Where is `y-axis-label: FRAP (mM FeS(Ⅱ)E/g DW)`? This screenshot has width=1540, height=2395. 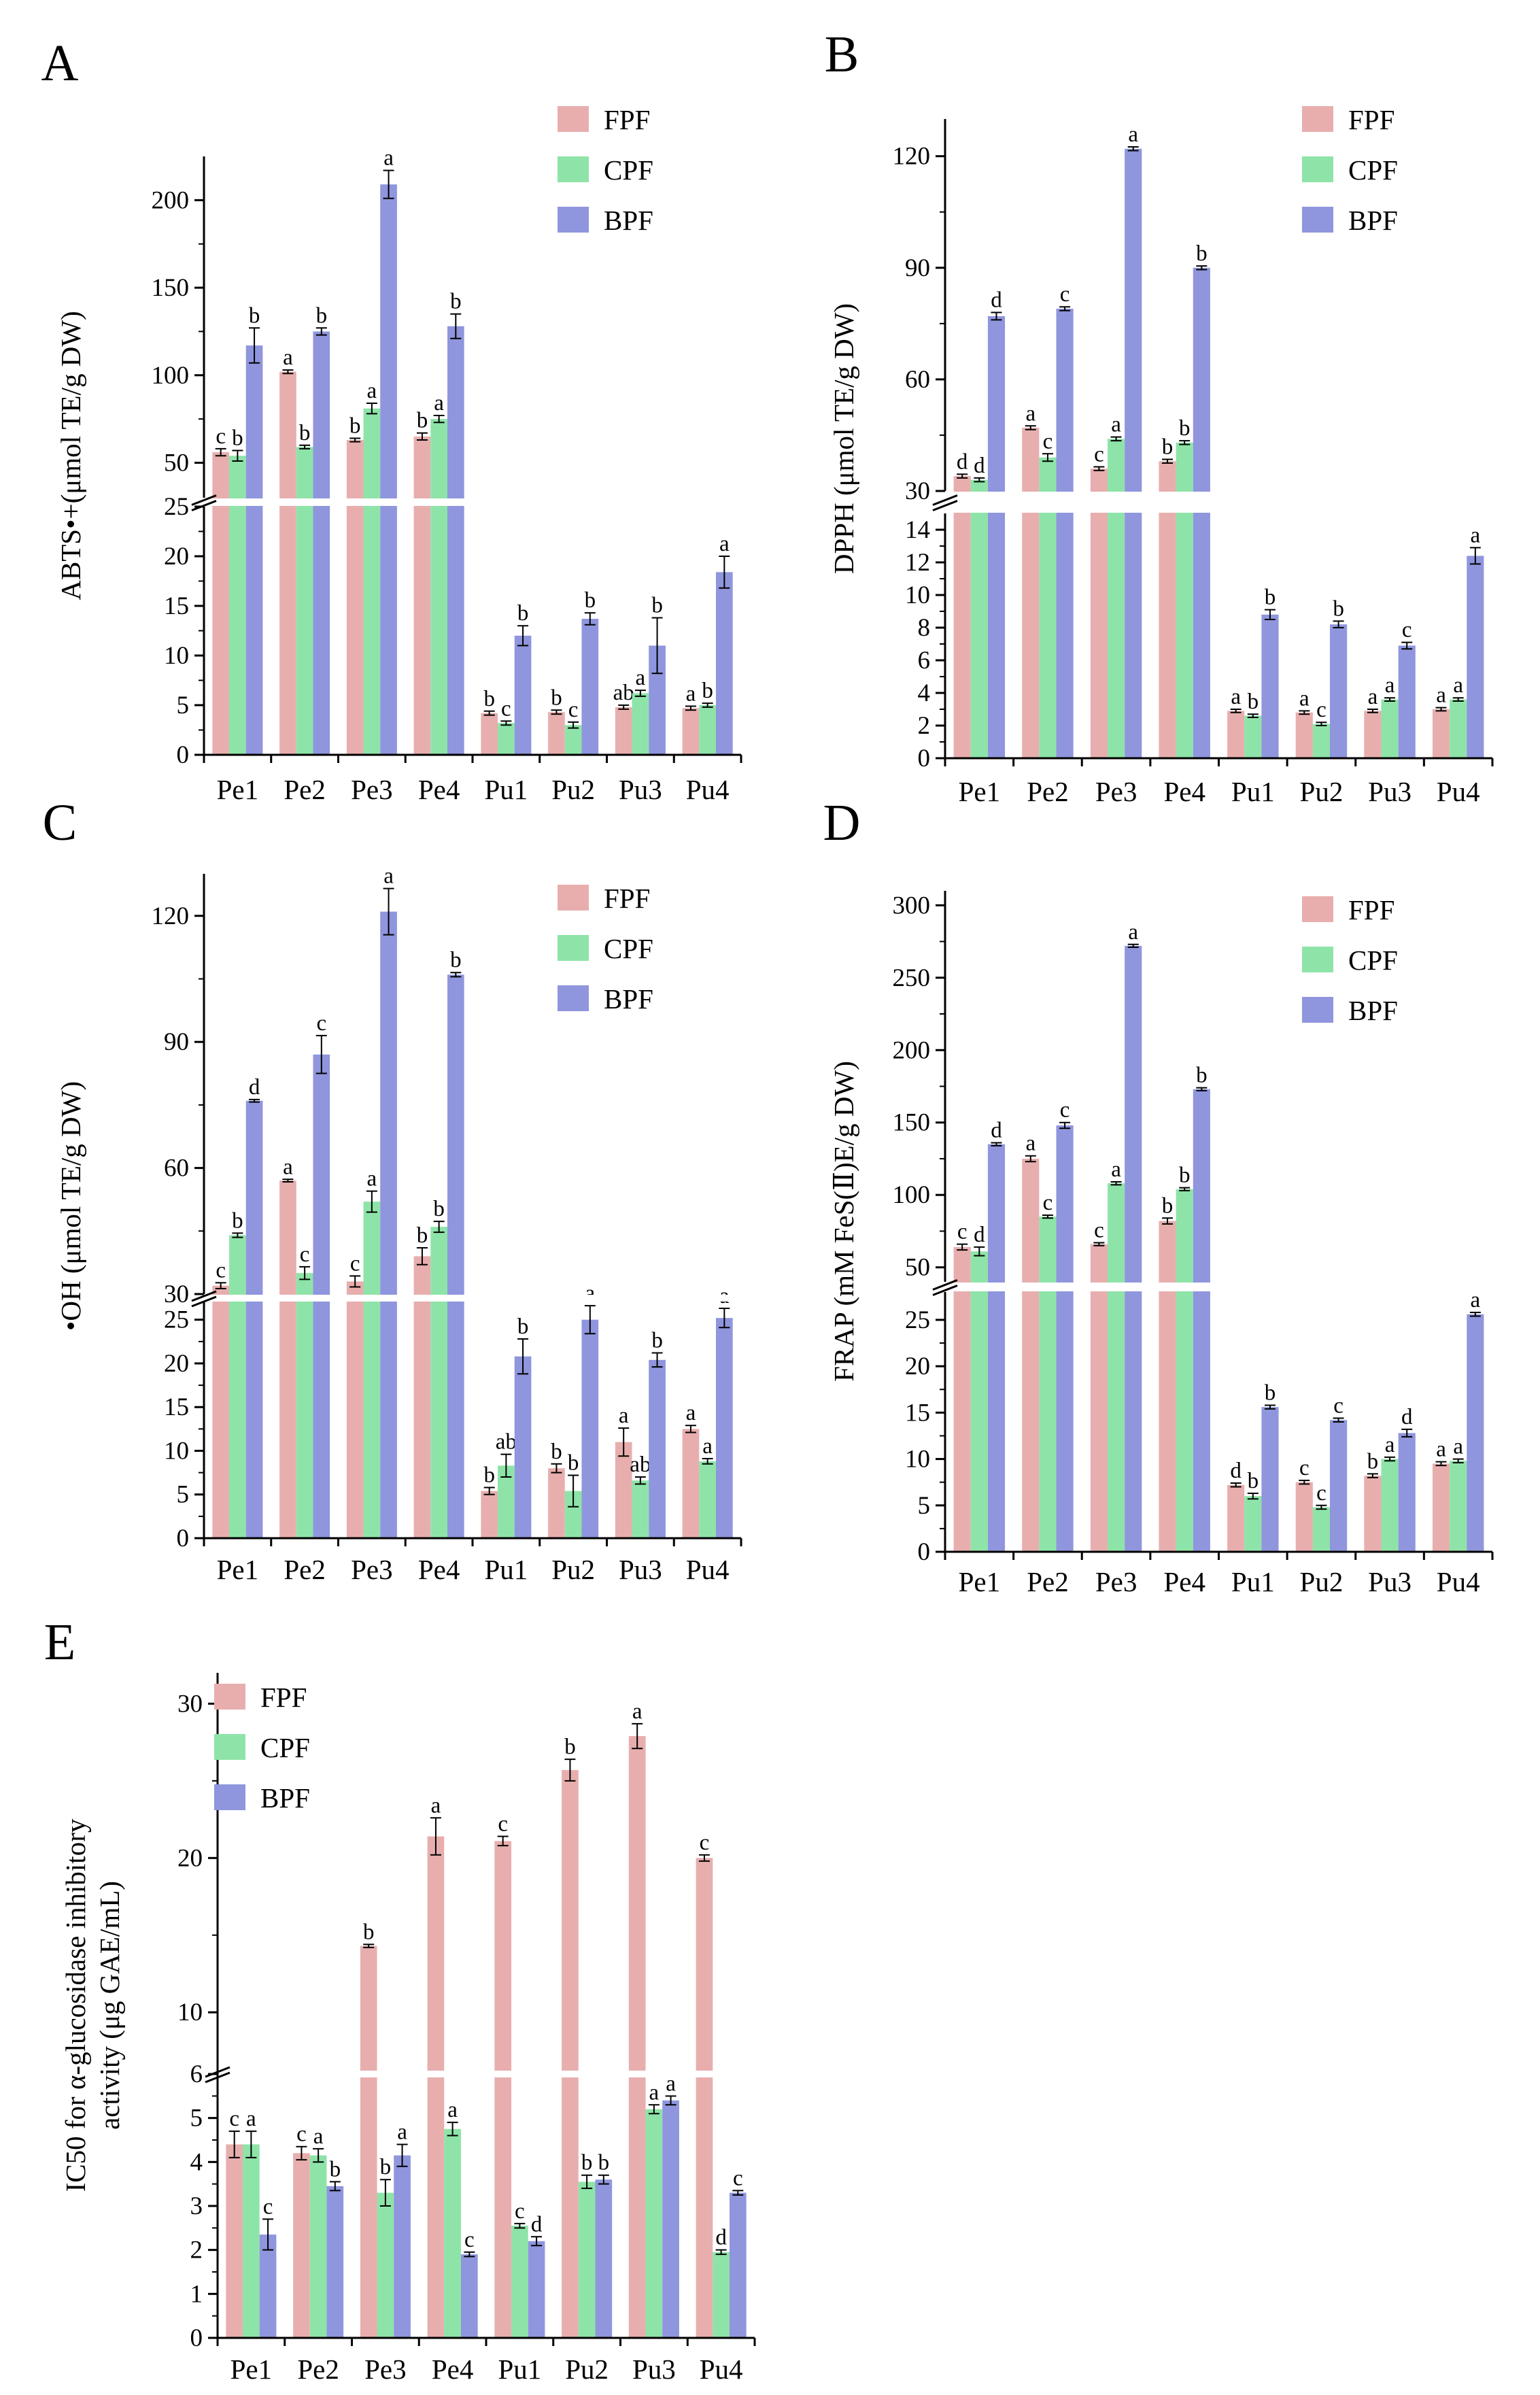 y-axis-label: FRAP (mM FeS(Ⅱ)E/g DW) is located at coordinates (843, 1221).